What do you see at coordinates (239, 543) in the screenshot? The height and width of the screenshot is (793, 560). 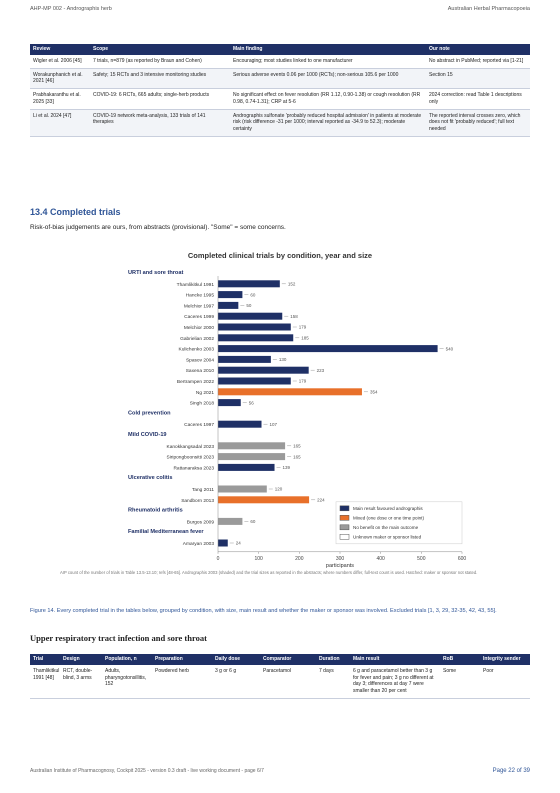 I see `value-label: 24` at bounding box center [239, 543].